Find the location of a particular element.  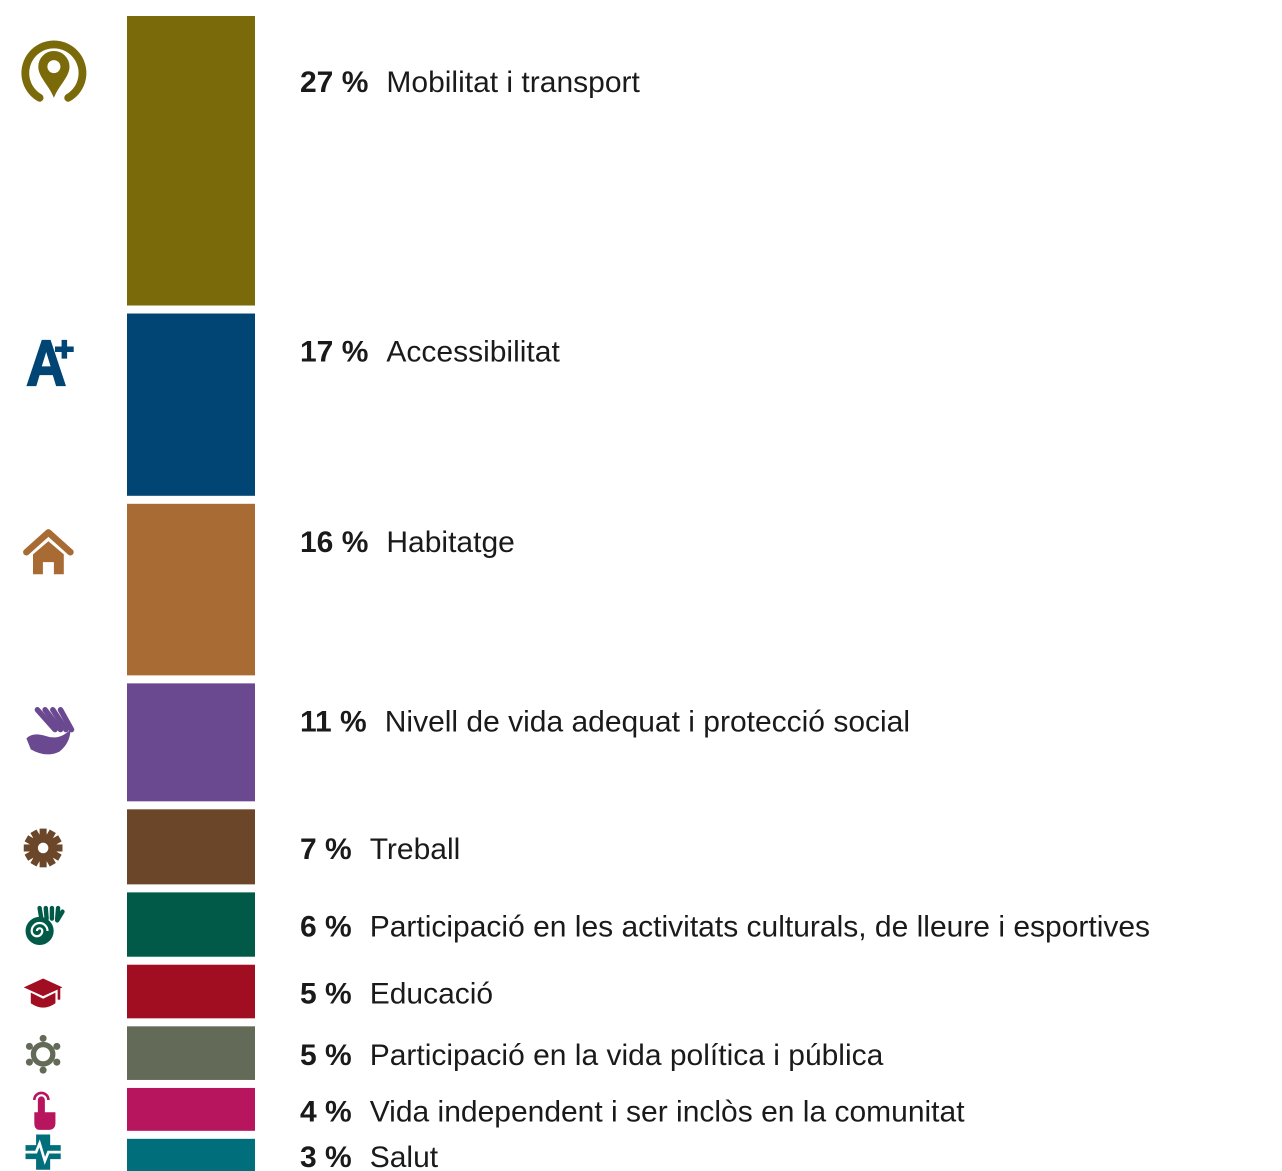

category-label: Accessibilitat is located at coordinates (473, 352).